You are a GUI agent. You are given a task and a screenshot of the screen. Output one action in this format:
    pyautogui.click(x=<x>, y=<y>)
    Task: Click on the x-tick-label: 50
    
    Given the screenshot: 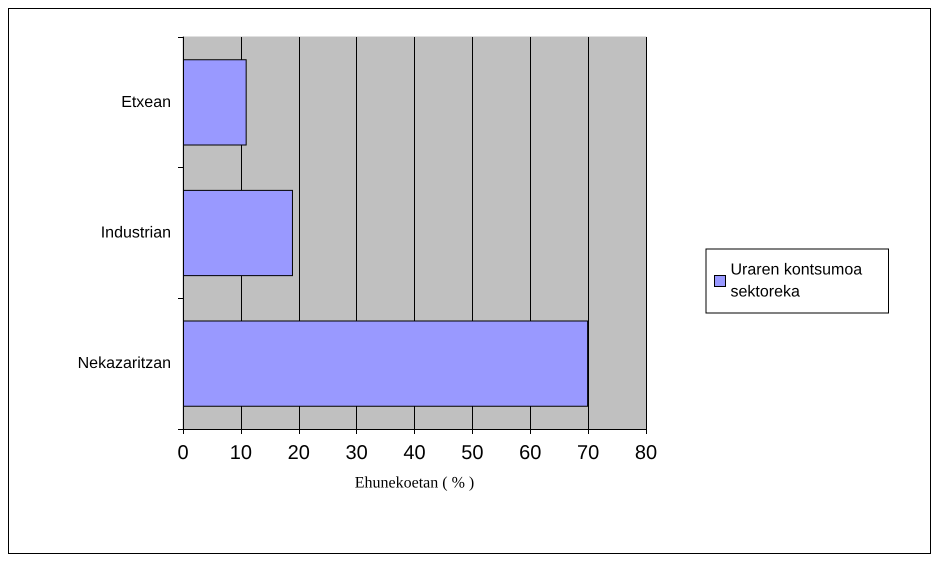 What is the action you would take?
    pyautogui.click(x=472, y=453)
    